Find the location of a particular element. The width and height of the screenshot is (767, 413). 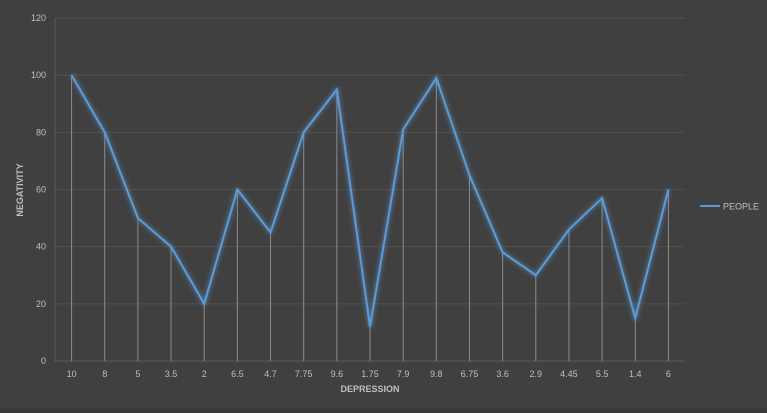

x-tick-label: 10 is located at coordinates (72, 374).